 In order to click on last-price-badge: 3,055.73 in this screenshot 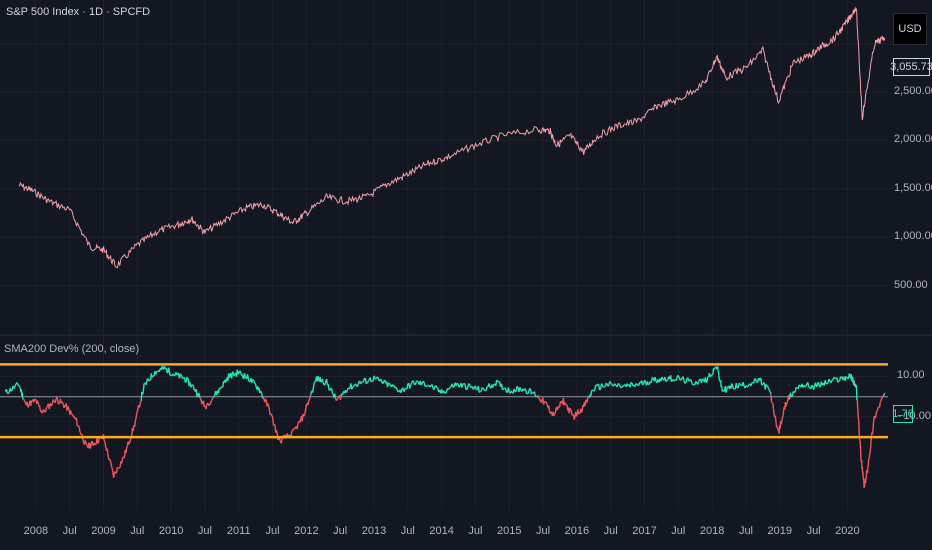, I will do `click(911, 67)`.